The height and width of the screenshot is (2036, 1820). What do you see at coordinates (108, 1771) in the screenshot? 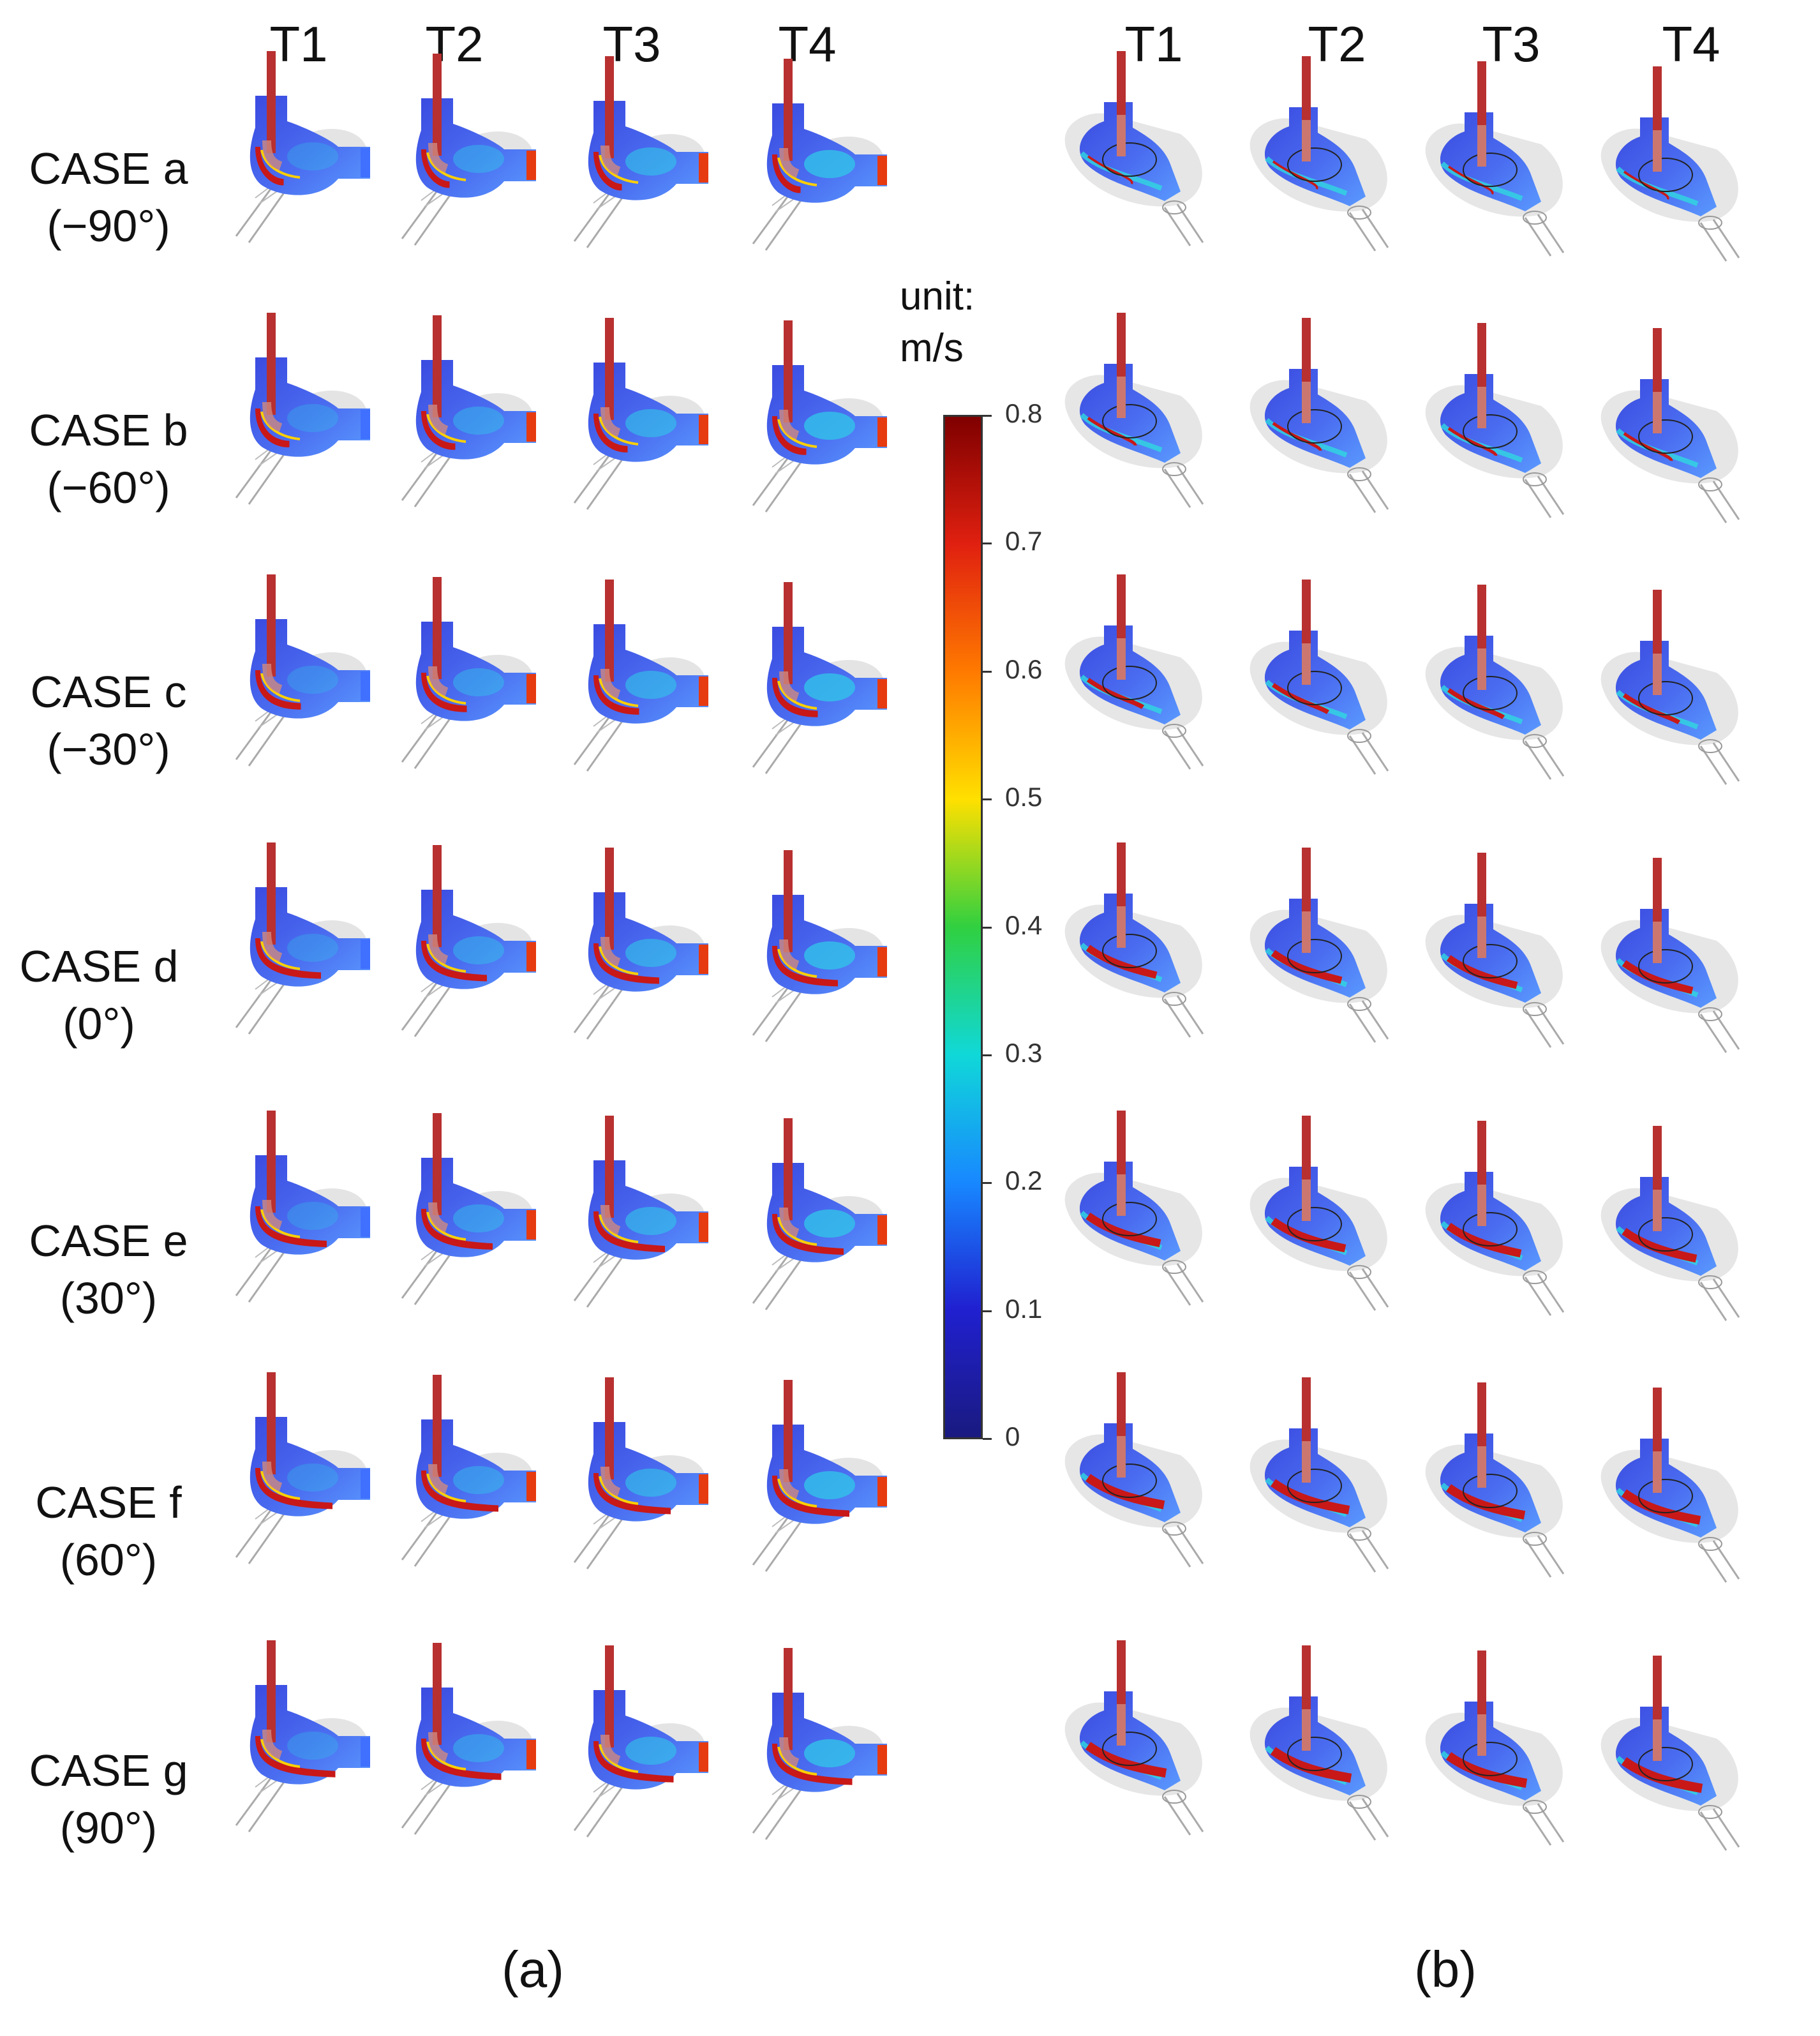
I see `case-g-name: CASE g` at bounding box center [108, 1771].